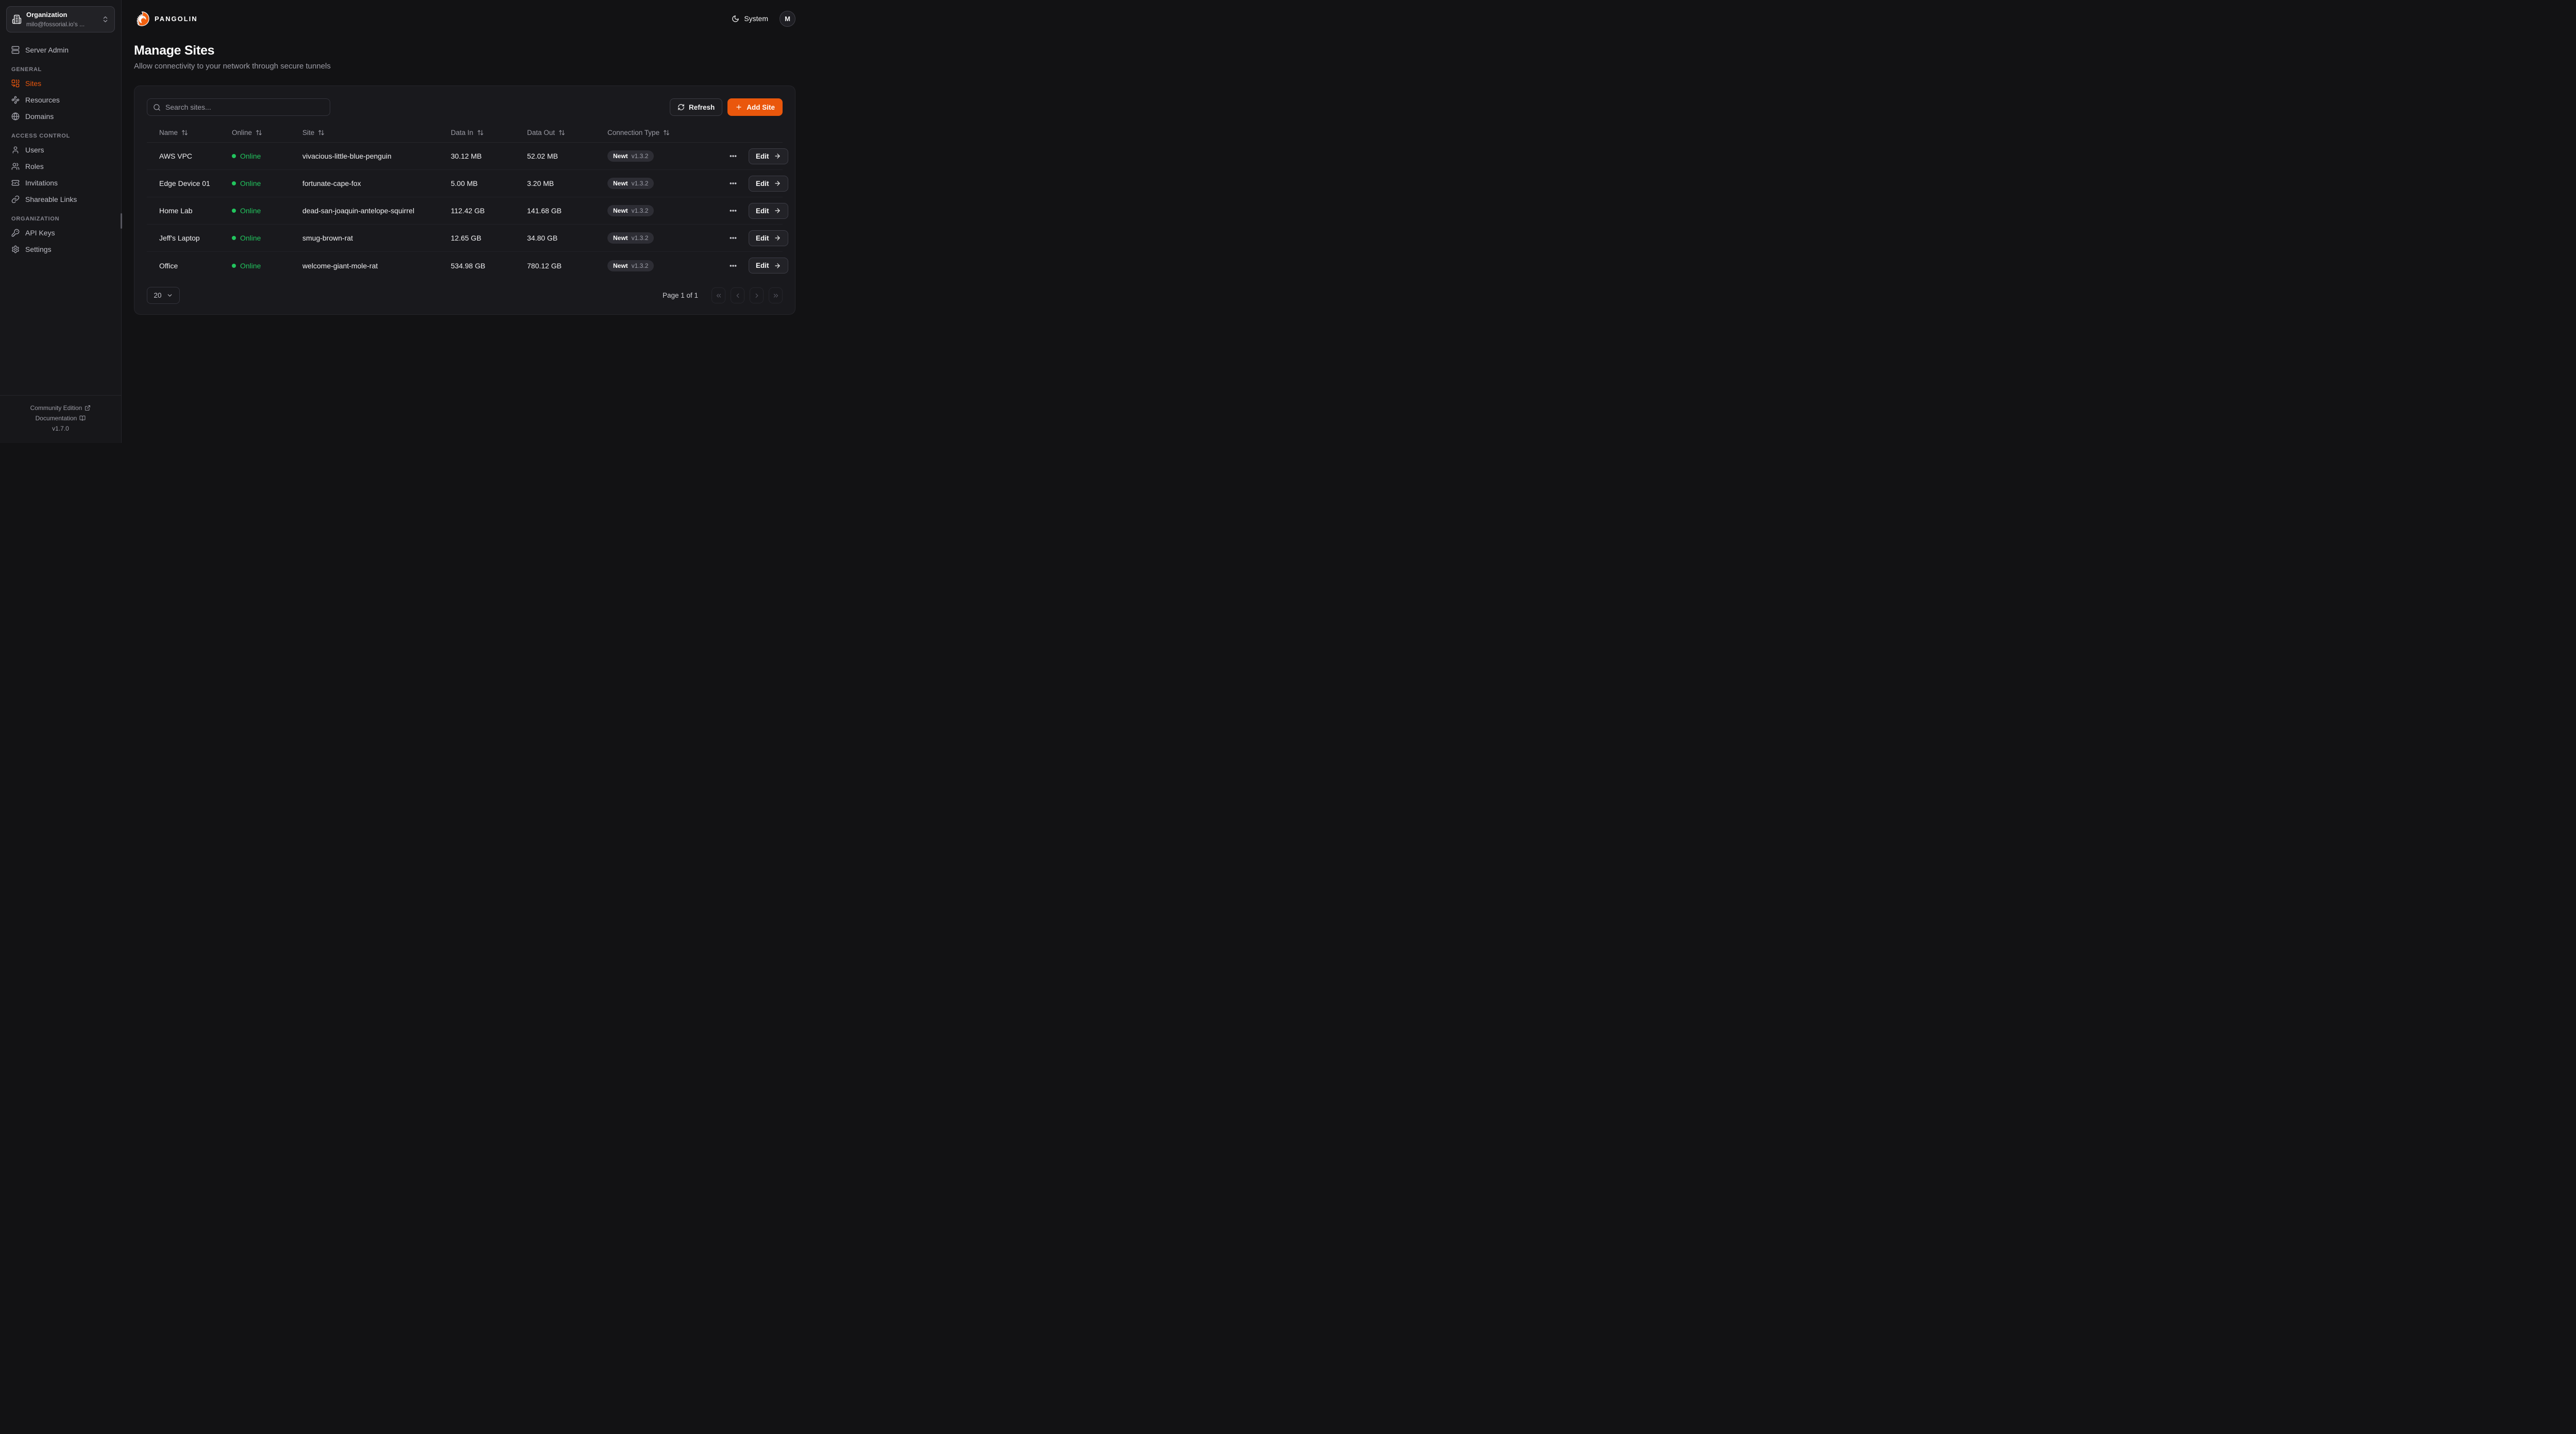 The width and height of the screenshot is (2576, 1434). What do you see at coordinates (15, 233) in the screenshot?
I see `key-icon` at bounding box center [15, 233].